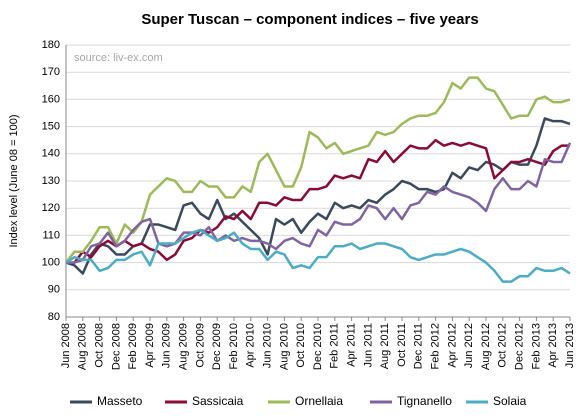 The width and height of the screenshot is (587, 419). What do you see at coordinates (251, 345) in the screenshot?
I see `x-tick-label: Apr 2010` at bounding box center [251, 345].